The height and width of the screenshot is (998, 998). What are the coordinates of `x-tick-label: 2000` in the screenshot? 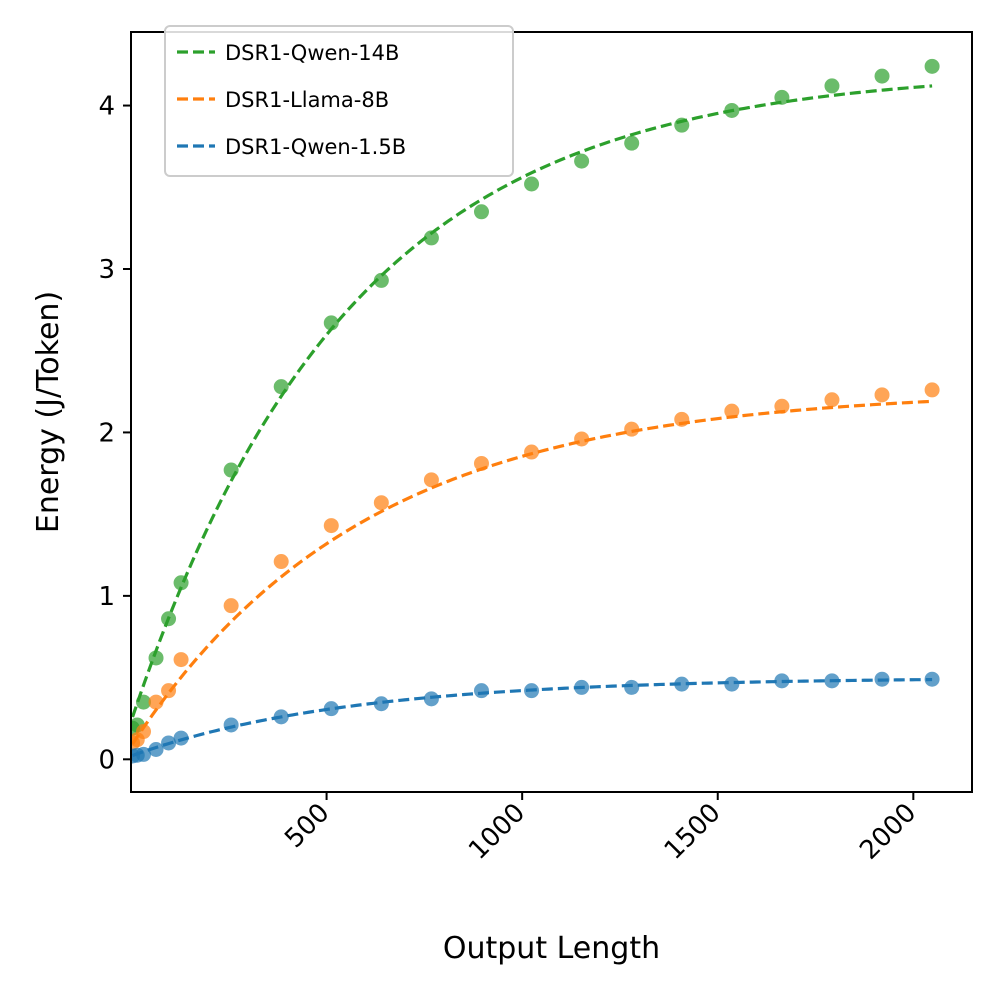 It's located at (888, 832).